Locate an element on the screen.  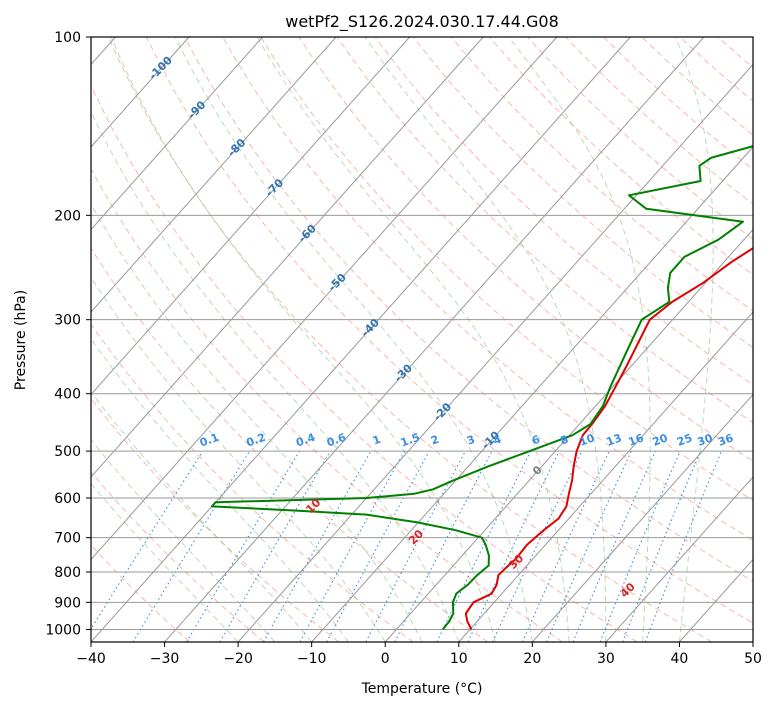
x-tick-label: −40 is located at coordinates (91, 659).